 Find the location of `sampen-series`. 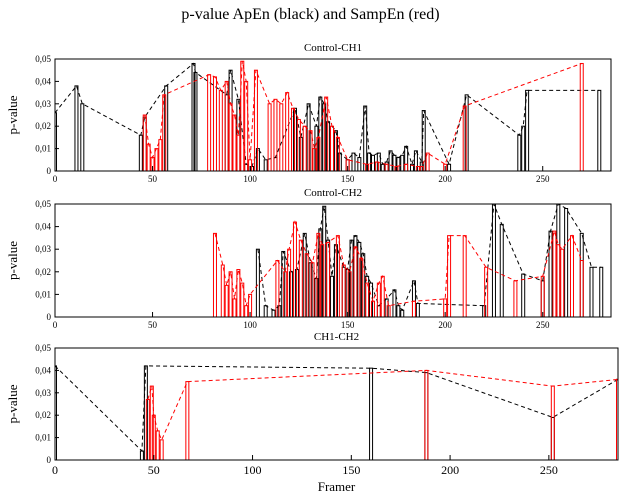

sampen-series is located at coordinates (381, 414).